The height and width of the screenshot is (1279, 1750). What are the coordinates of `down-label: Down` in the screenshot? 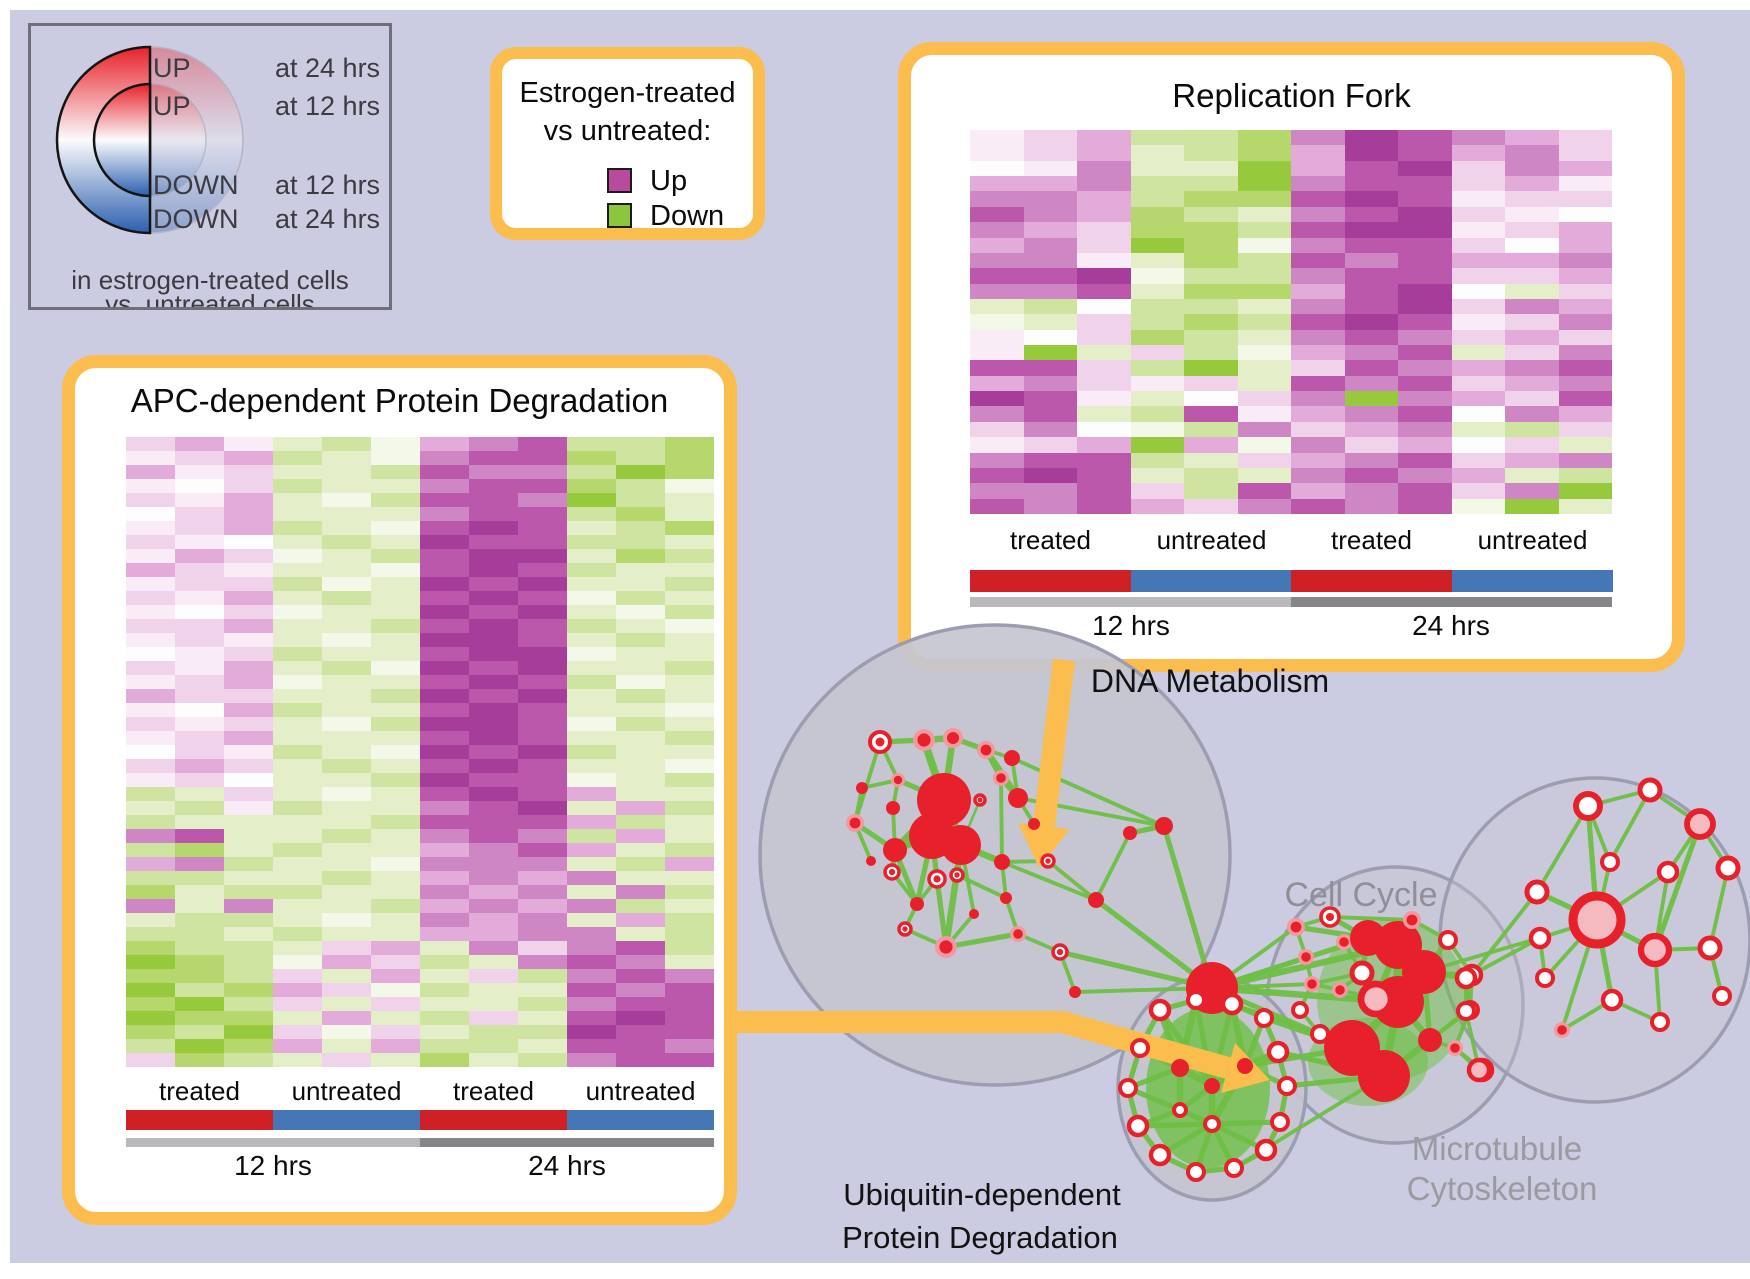 It's located at (687, 216).